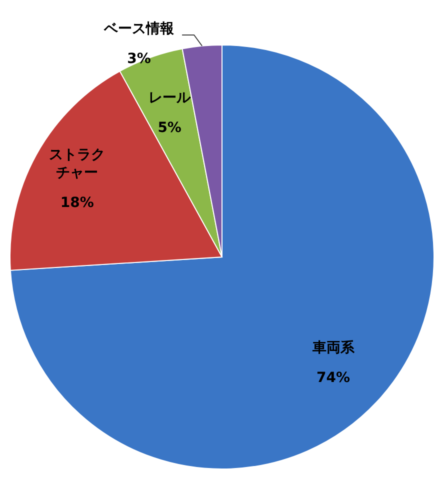 The image size is (444, 490). I want to click on data-label: 3%, so click(139, 59).